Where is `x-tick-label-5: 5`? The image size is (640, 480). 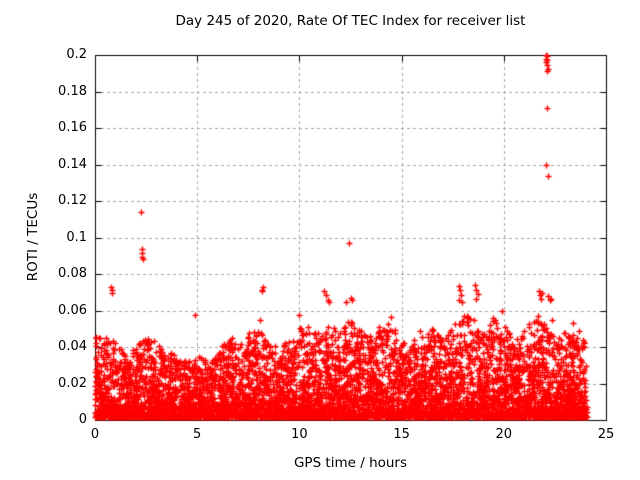 x-tick-label-5: 5 is located at coordinates (197, 434).